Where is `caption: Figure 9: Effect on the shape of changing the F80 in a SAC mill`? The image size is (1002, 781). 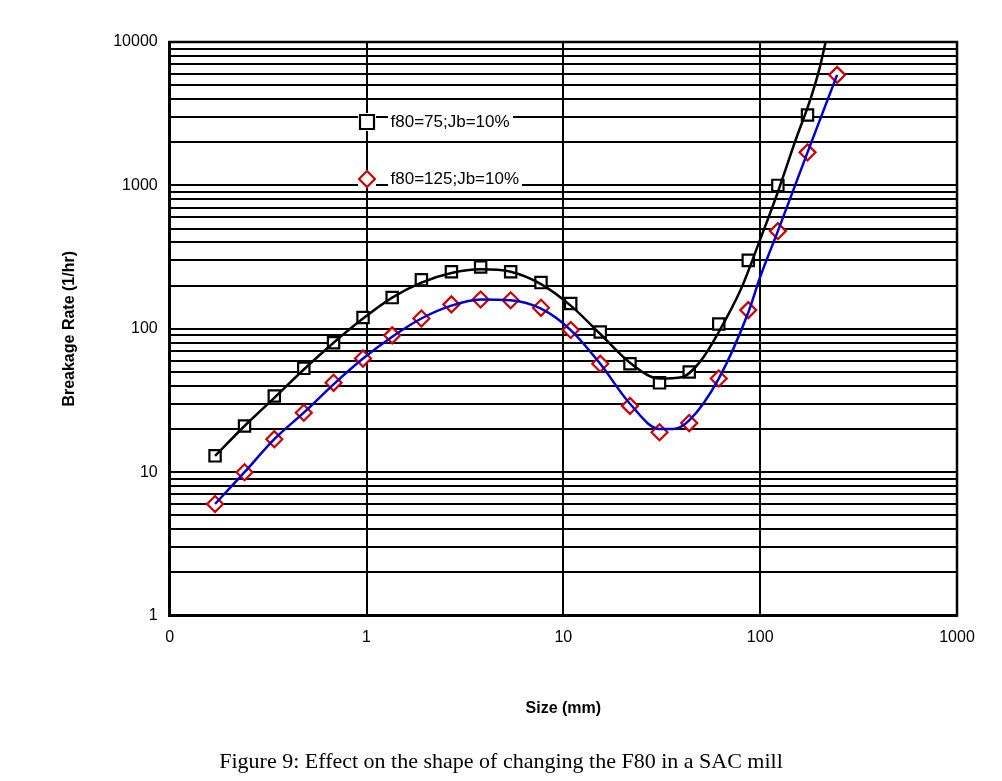 caption: Figure 9: Effect on the shape of changing the F80 in a SAC mill is located at coordinates (501, 761).